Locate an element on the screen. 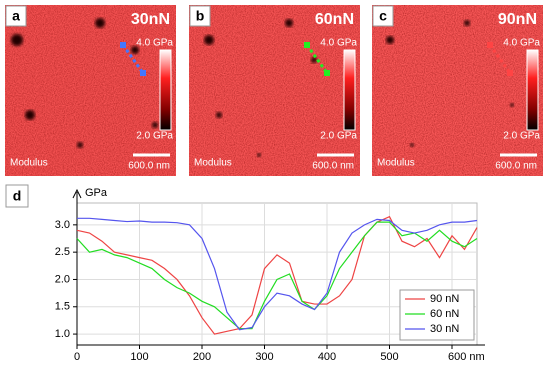  x-tick-label: 200 is located at coordinates (202, 357).